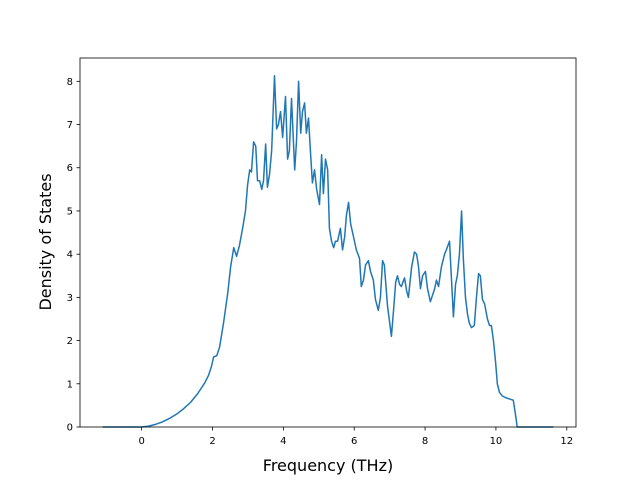 The image size is (640, 480). What do you see at coordinates (70, 384) in the screenshot?
I see `y-tick-label: 1` at bounding box center [70, 384].